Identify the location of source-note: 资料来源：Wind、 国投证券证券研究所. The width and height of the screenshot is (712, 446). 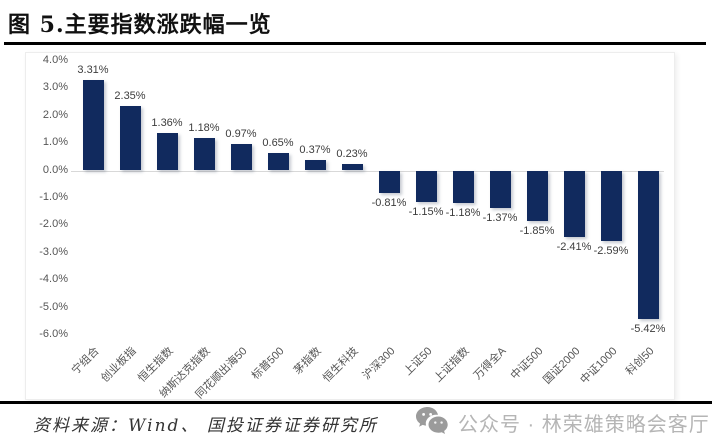
(205, 426).